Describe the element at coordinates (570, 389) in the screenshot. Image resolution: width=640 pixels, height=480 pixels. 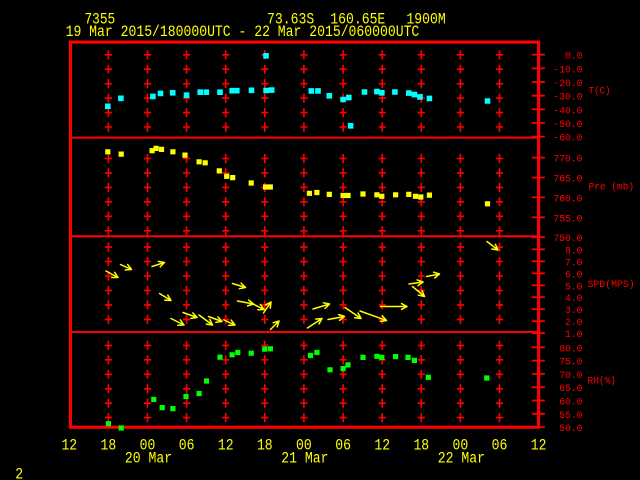
I see `svg-text: 65.0` at that location.